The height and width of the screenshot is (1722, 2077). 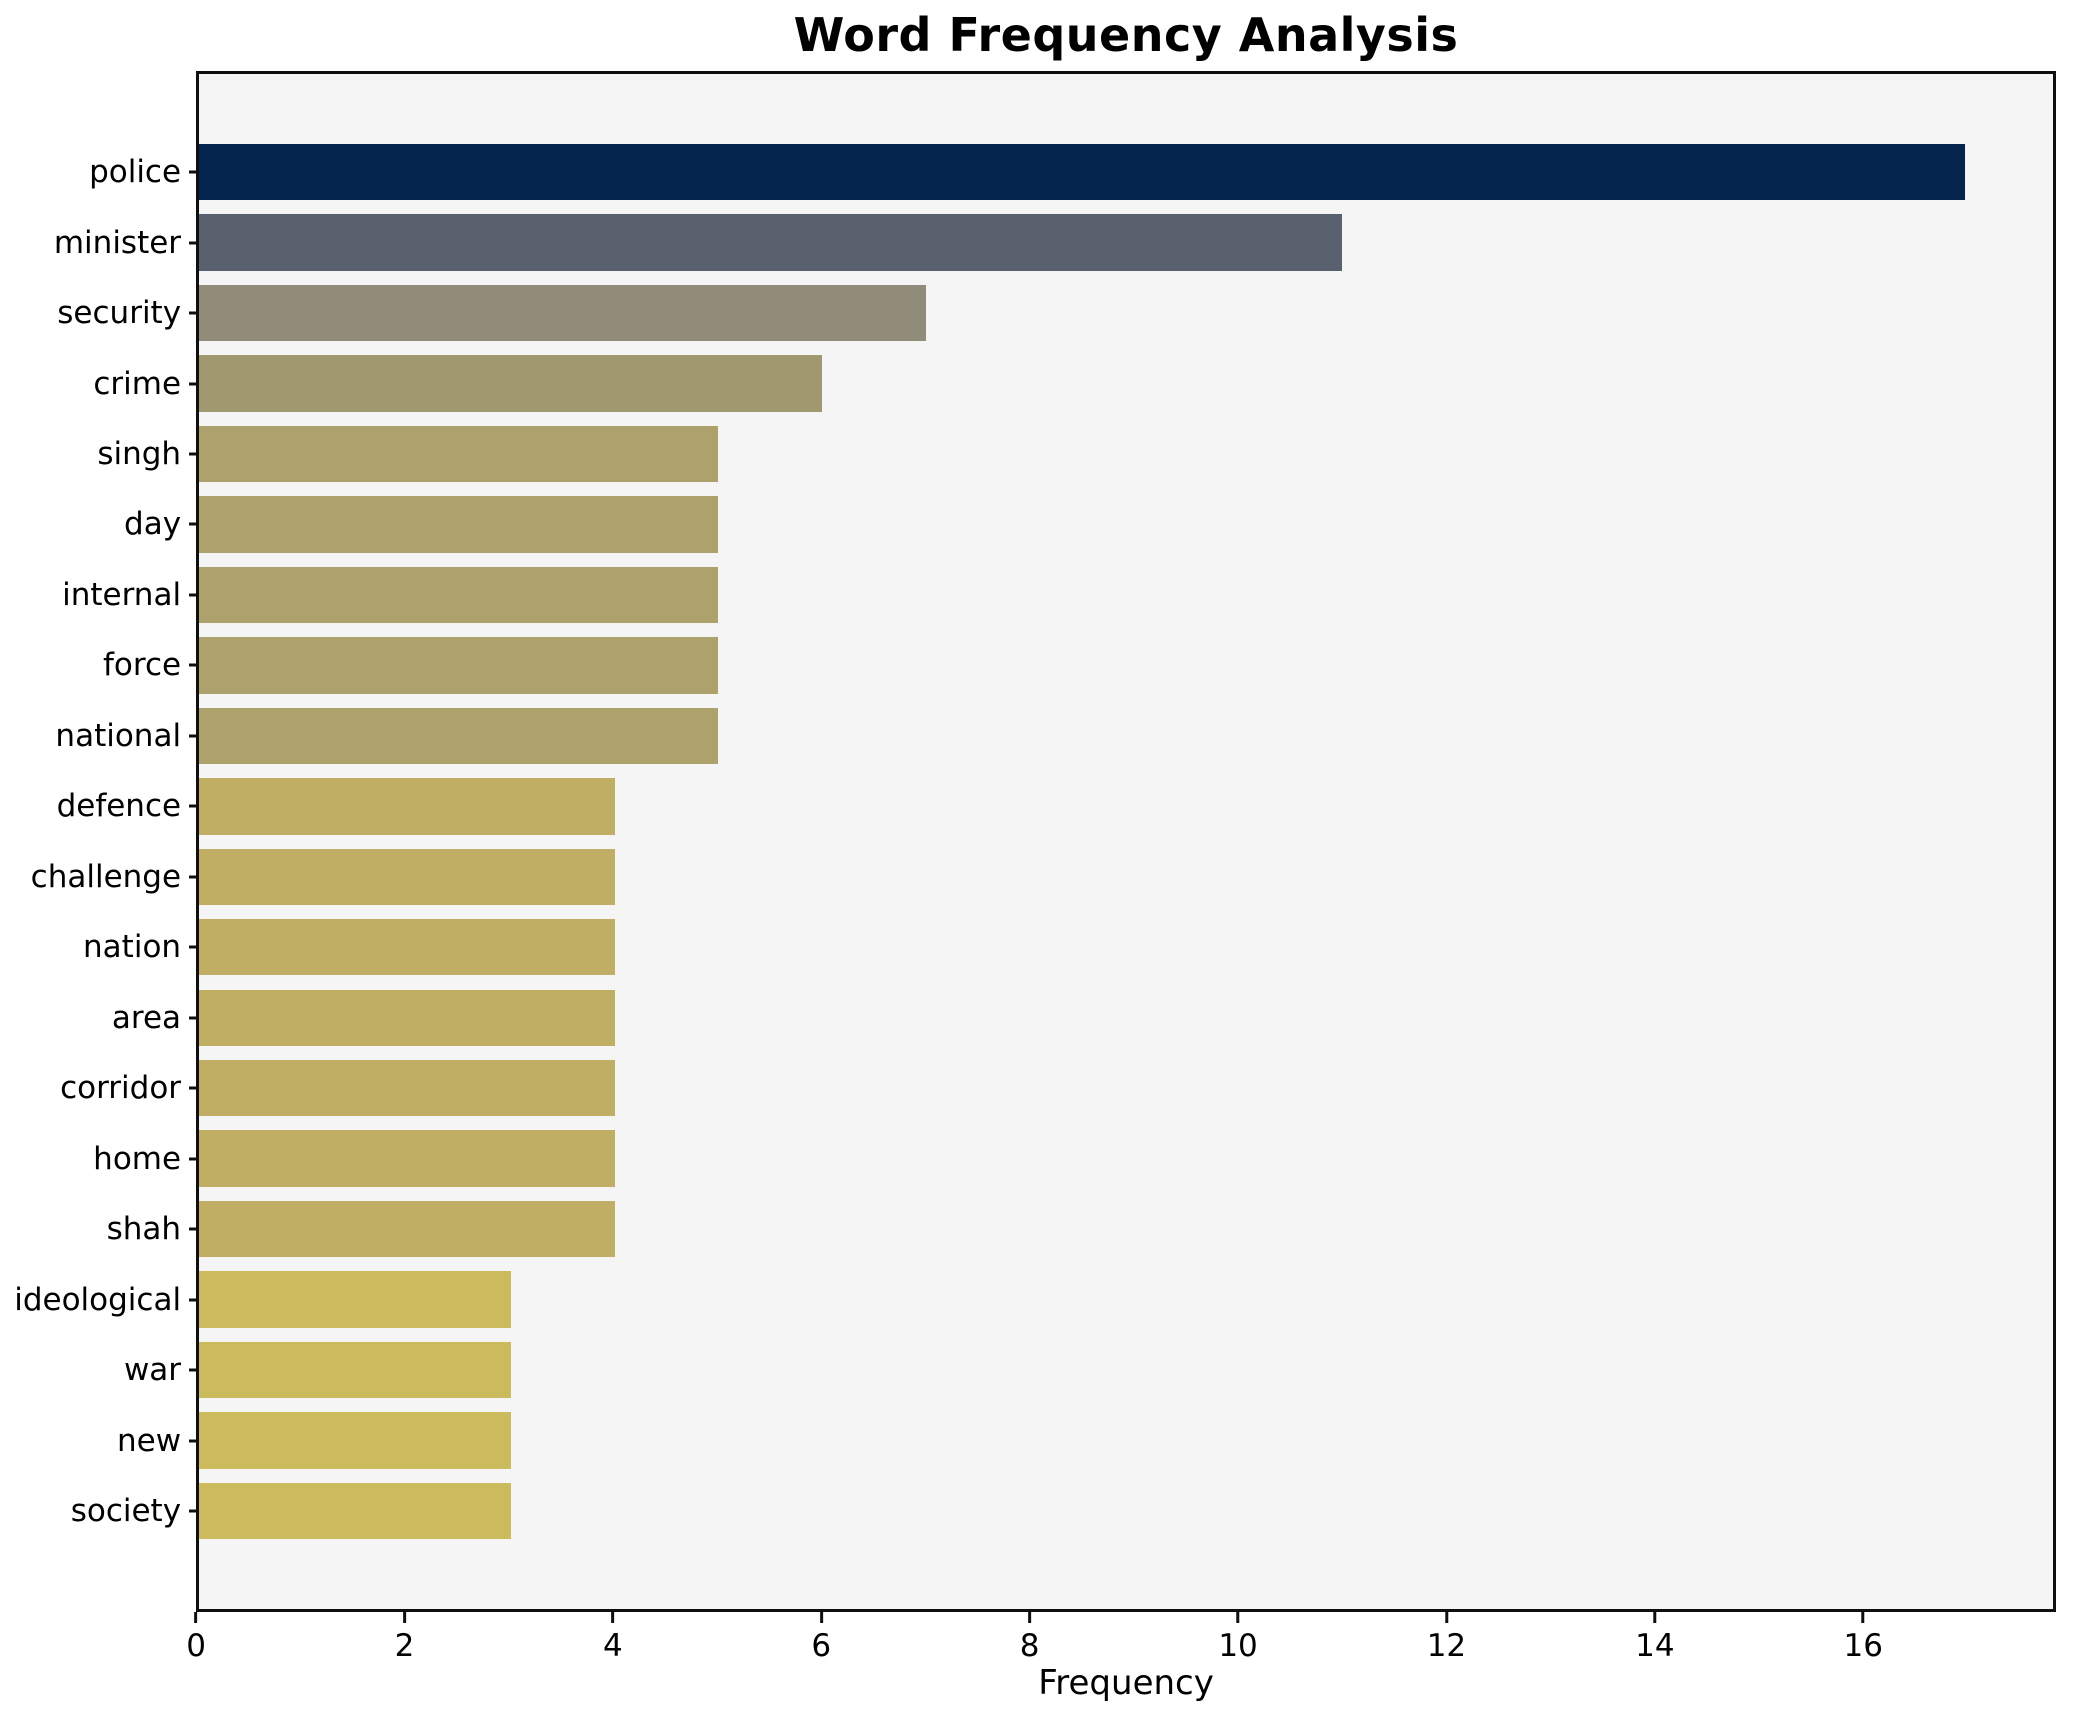 What do you see at coordinates (135, 172) in the screenshot?
I see `category-label: police` at bounding box center [135, 172].